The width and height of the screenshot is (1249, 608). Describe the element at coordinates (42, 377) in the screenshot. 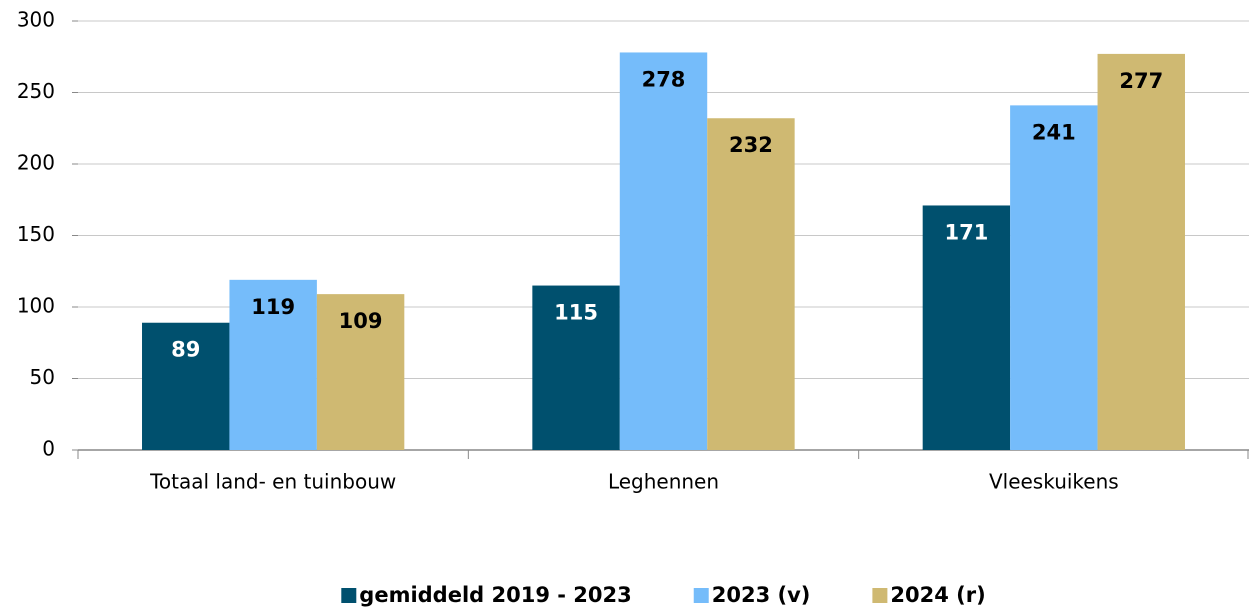

I see `y-tick-label: 50` at that location.